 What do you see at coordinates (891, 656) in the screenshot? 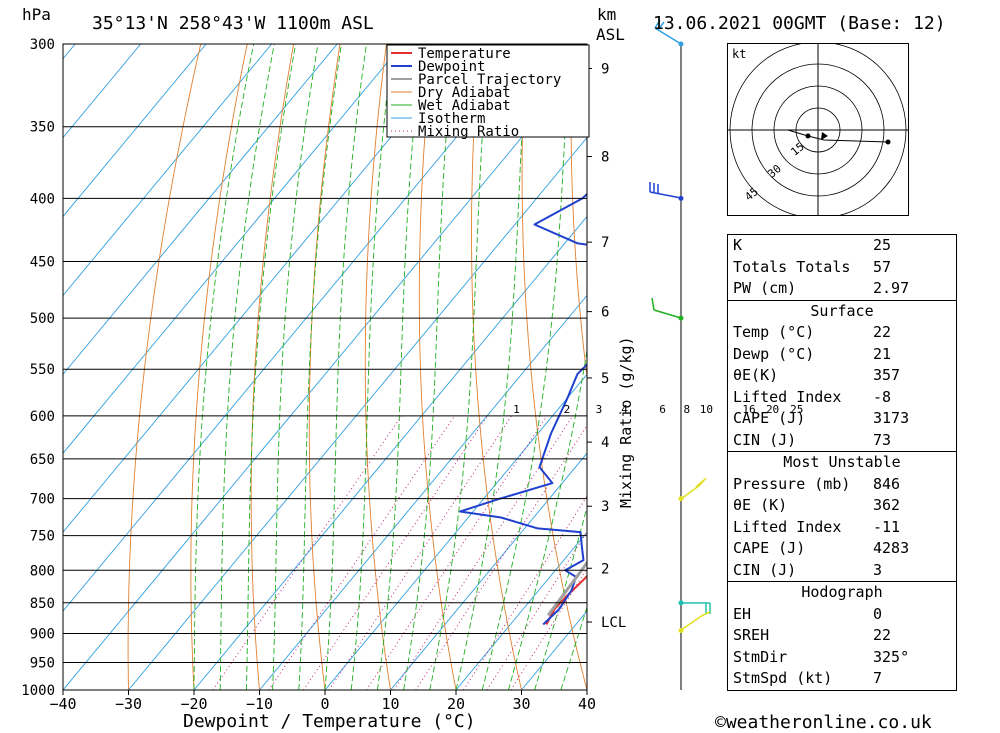
I see `index-value: 325°` at bounding box center [891, 656].